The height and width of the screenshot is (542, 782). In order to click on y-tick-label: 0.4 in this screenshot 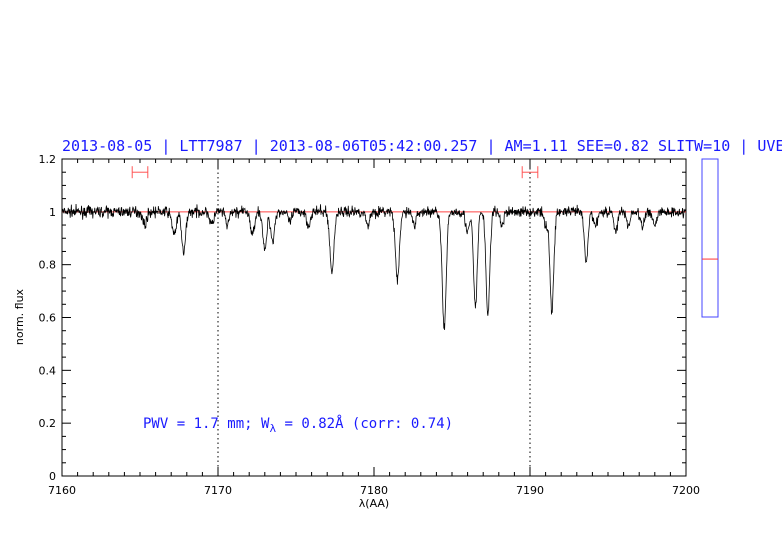, I will do `click(48, 370)`.